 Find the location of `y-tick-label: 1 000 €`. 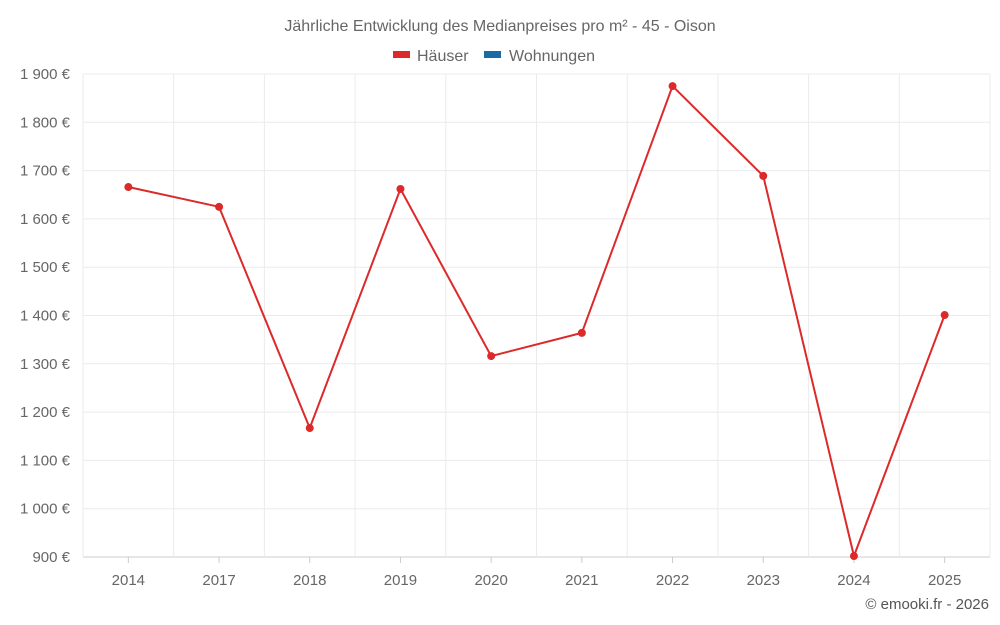

y-tick-label: 1 000 € is located at coordinates (45, 509).